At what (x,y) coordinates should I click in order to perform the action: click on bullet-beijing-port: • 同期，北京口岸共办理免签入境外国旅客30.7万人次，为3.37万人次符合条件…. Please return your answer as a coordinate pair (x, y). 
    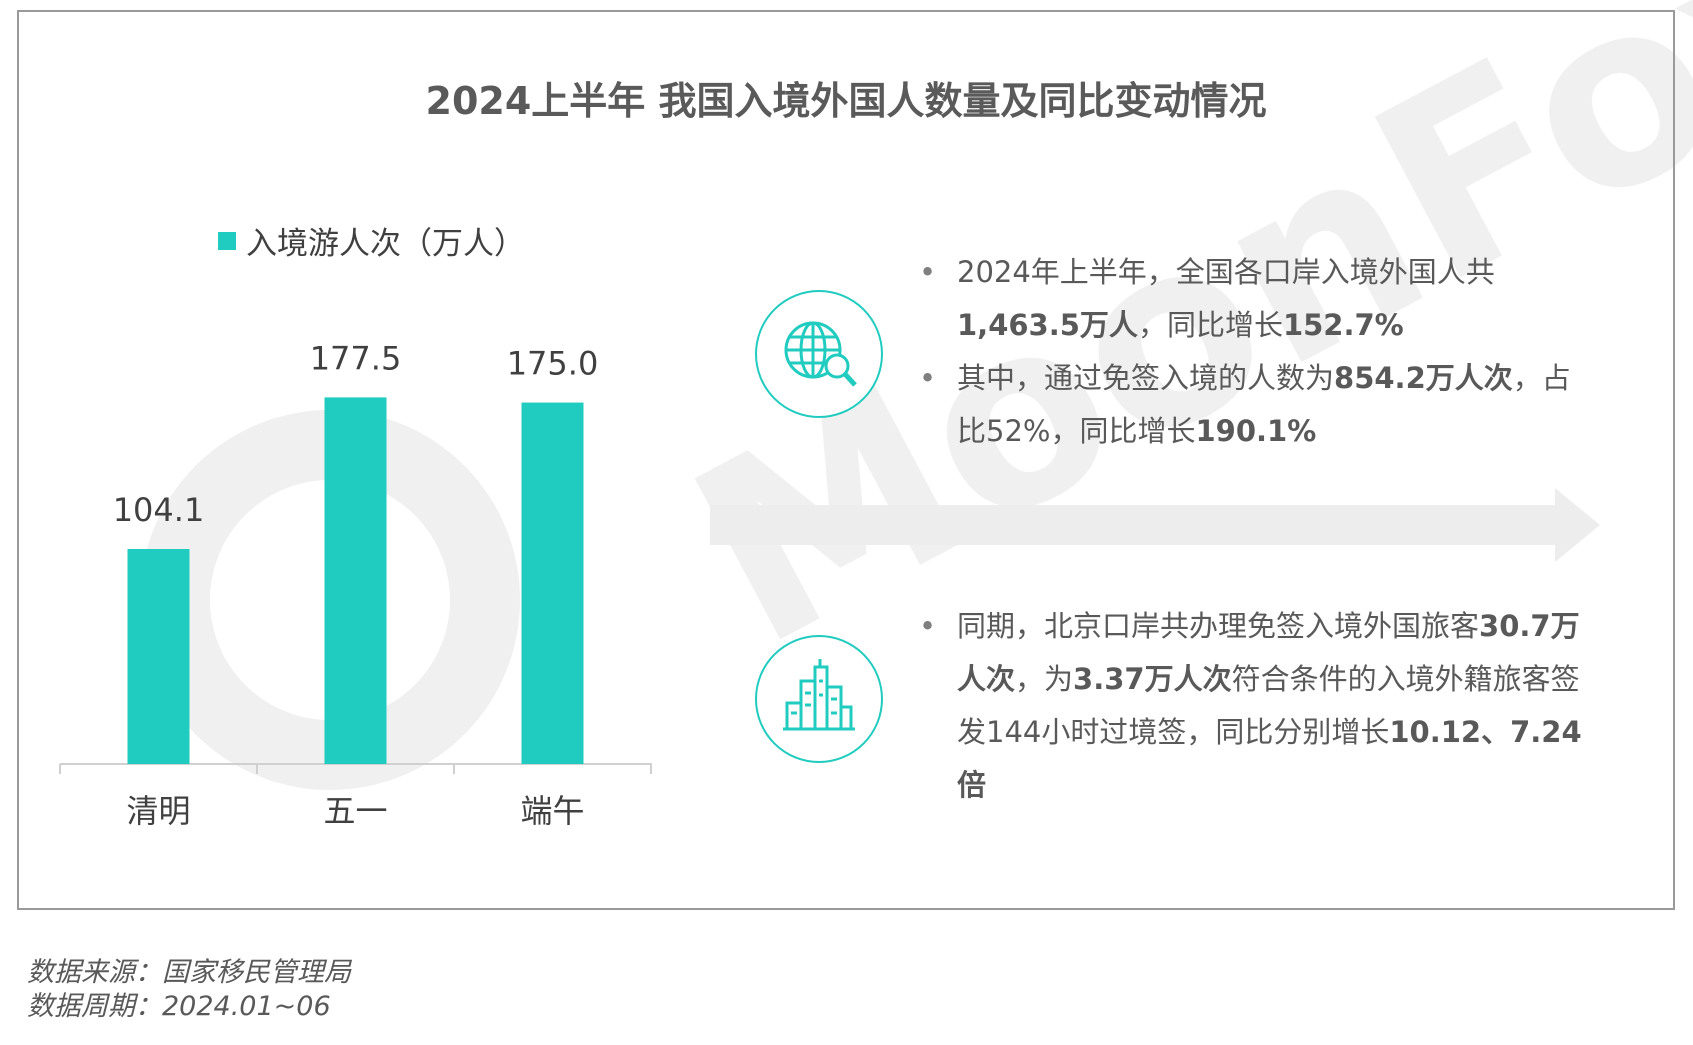
    Looking at the image, I should click on (1258, 706).